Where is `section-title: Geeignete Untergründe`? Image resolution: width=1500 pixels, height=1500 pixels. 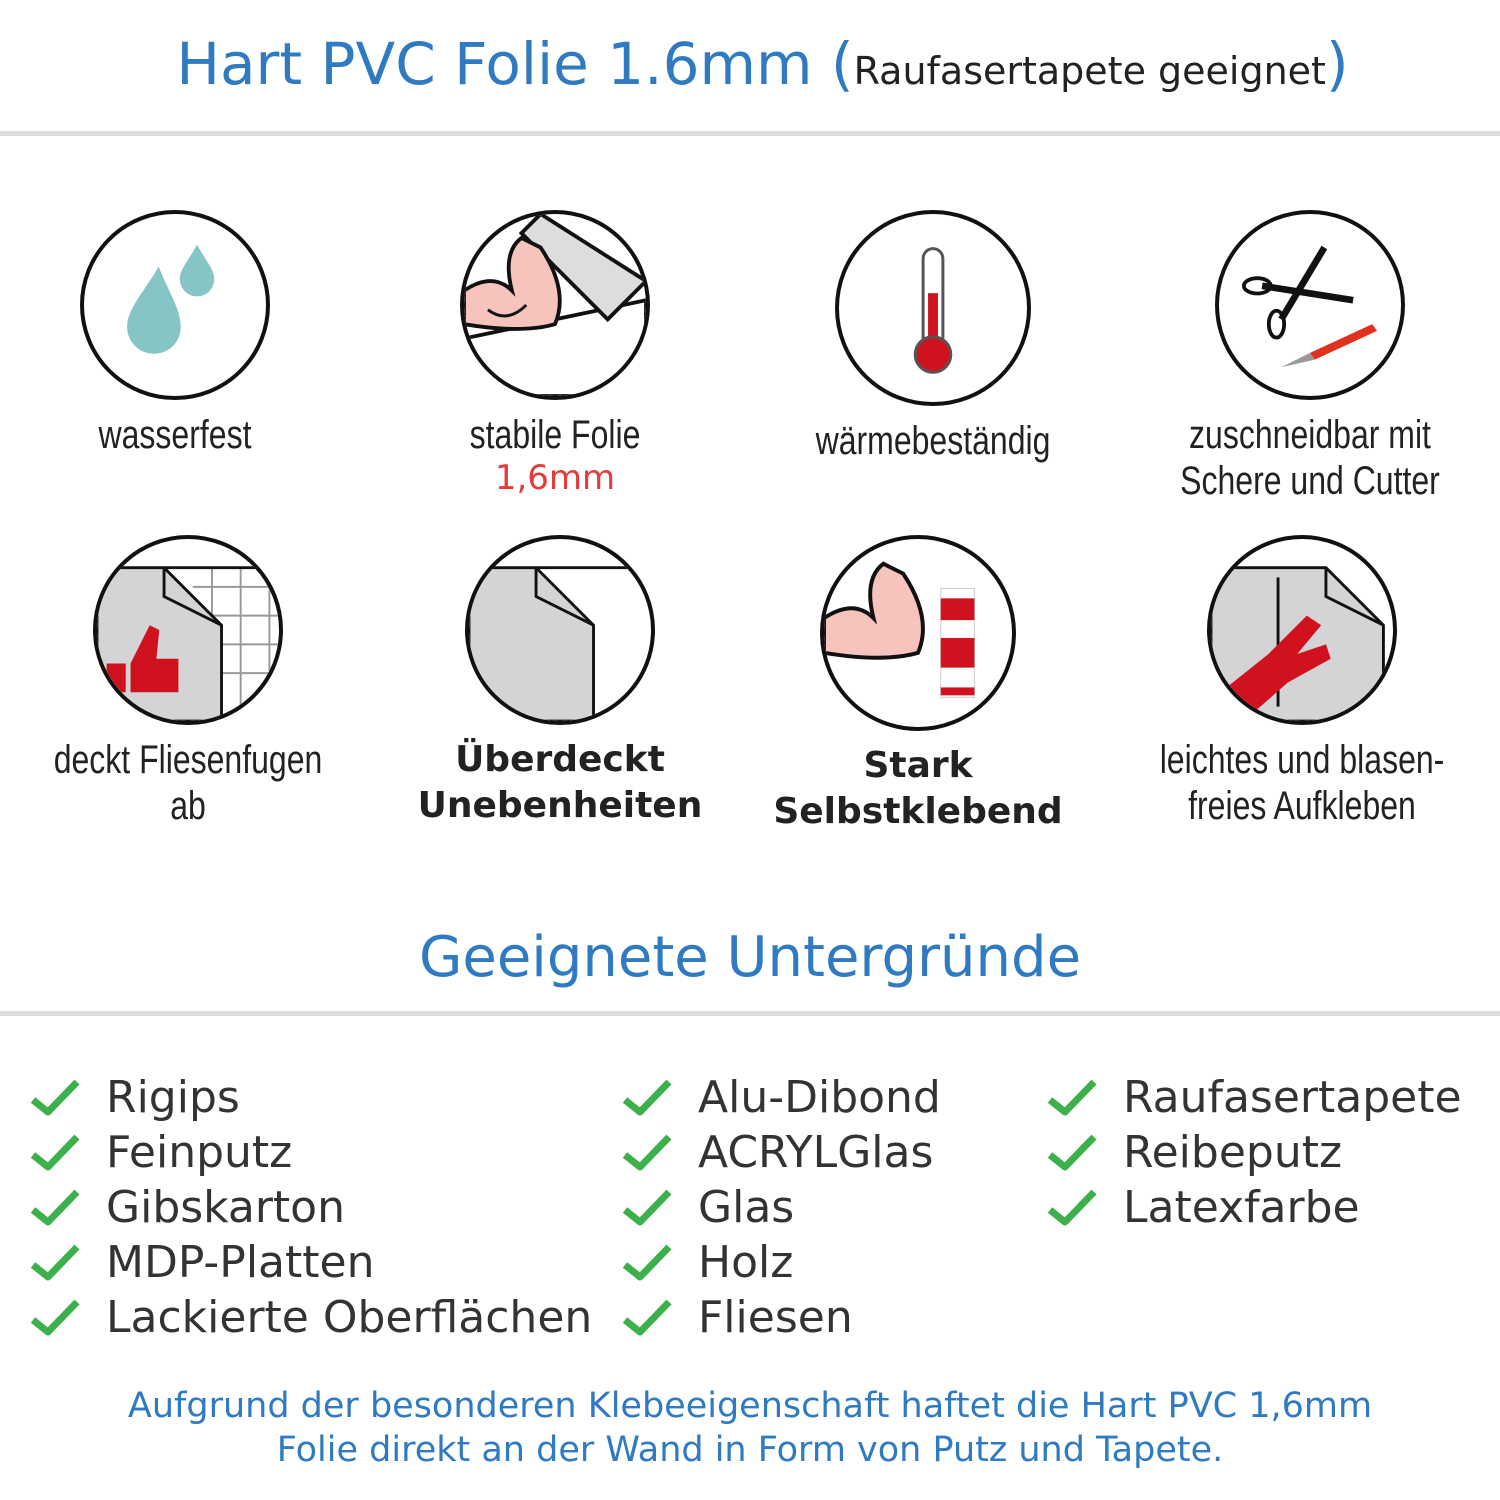 section-title: Geeignete Untergründe is located at coordinates (750, 957).